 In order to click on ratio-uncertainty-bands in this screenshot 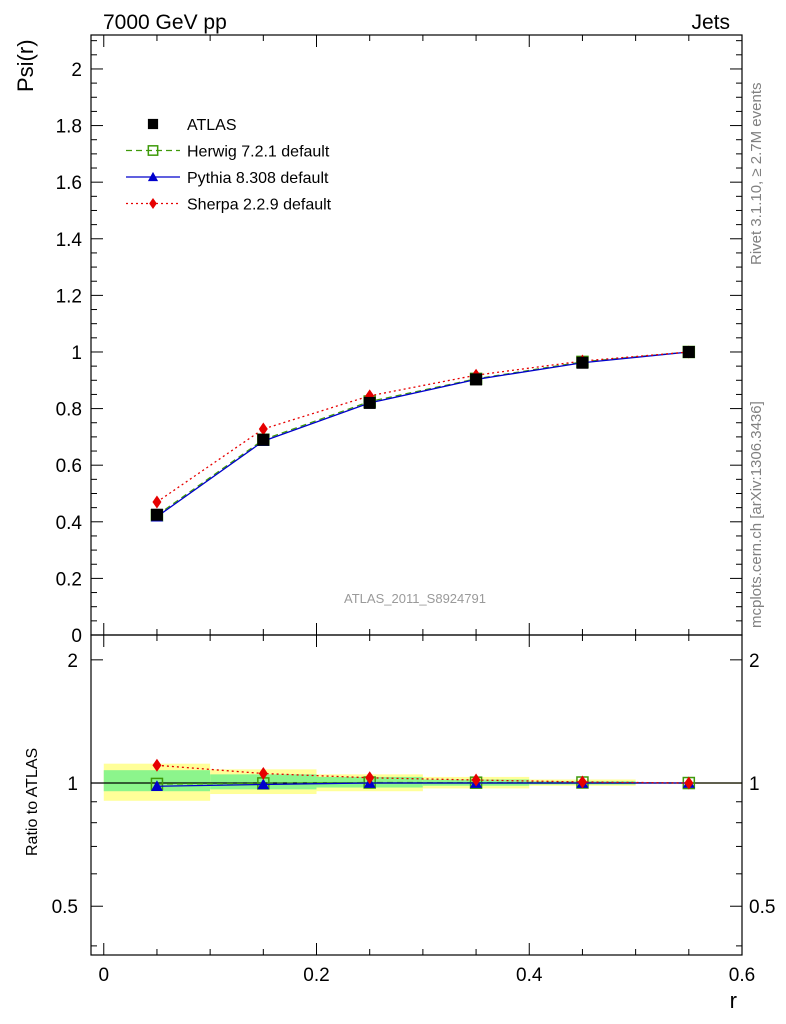, I will do `click(416, 782)`.